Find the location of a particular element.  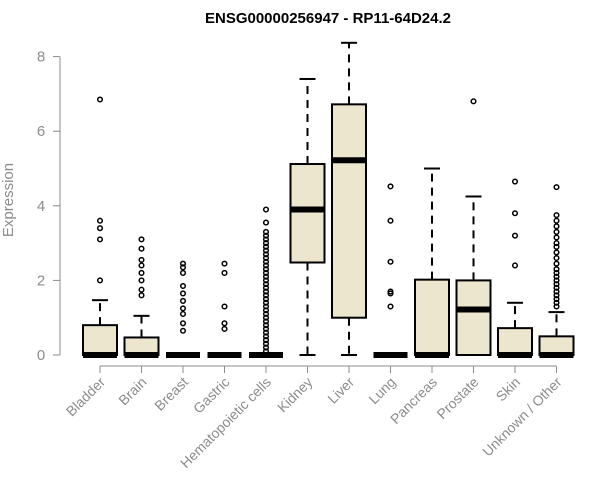

chart-title: ENSG00000256947 - RP11-64D24.2 is located at coordinates (328, 18).